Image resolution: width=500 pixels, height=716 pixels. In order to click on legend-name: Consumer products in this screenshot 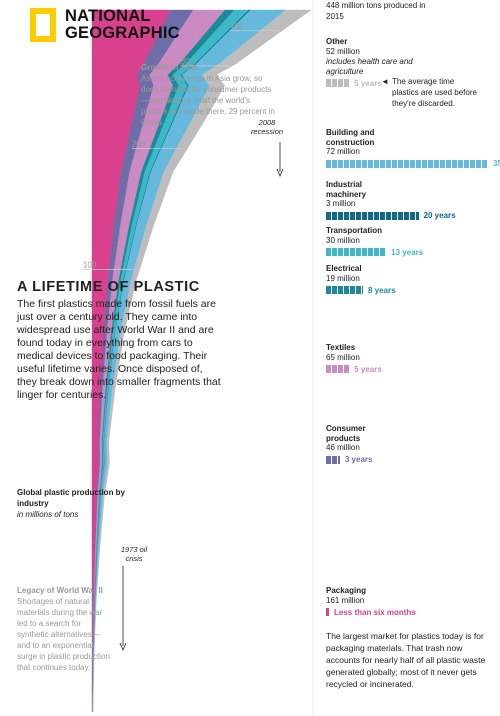, I will do `click(346, 433)`.